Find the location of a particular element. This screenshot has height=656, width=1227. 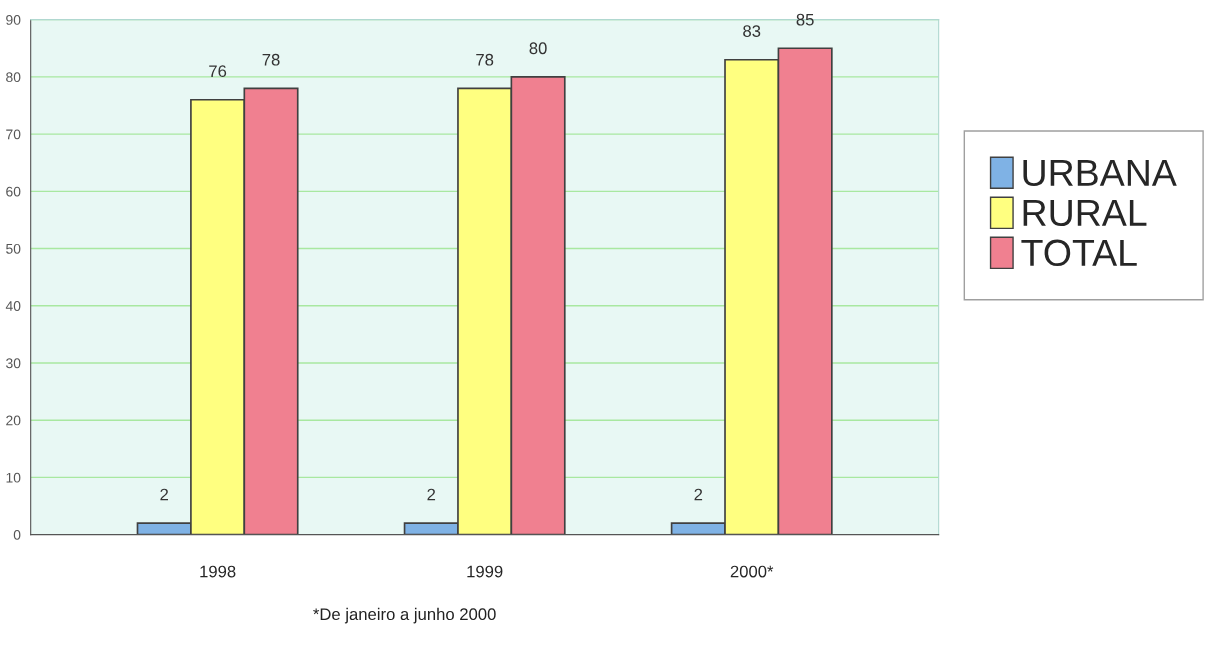

data-label: 76 is located at coordinates (218, 71).